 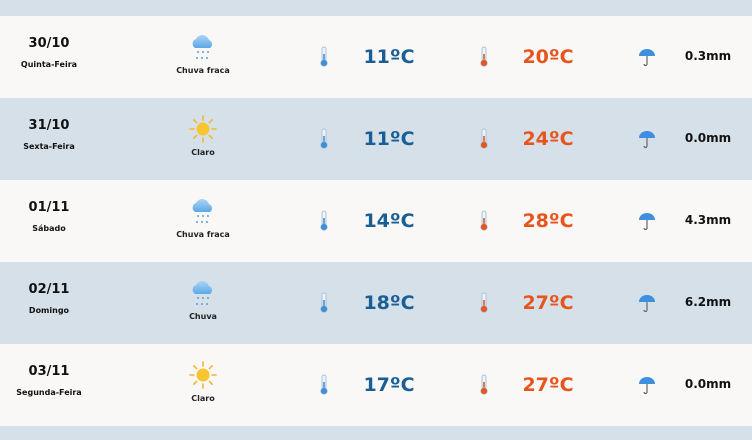 What do you see at coordinates (49, 310) in the screenshot?
I see `weekday: Domingo` at bounding box center [49, 310].